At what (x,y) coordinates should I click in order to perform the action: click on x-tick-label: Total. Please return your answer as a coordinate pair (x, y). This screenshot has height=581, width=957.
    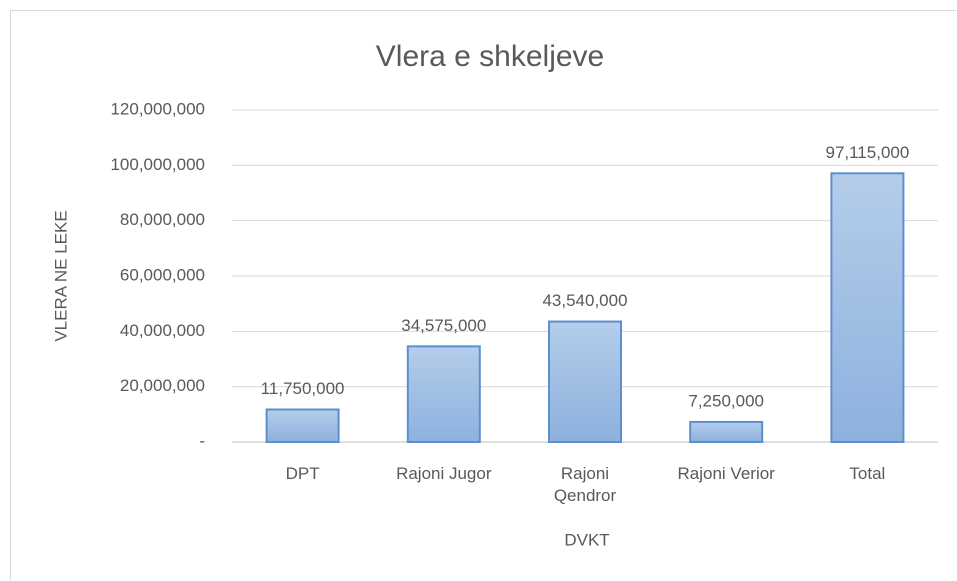
    Looking at the image, I should click on (867, 473).